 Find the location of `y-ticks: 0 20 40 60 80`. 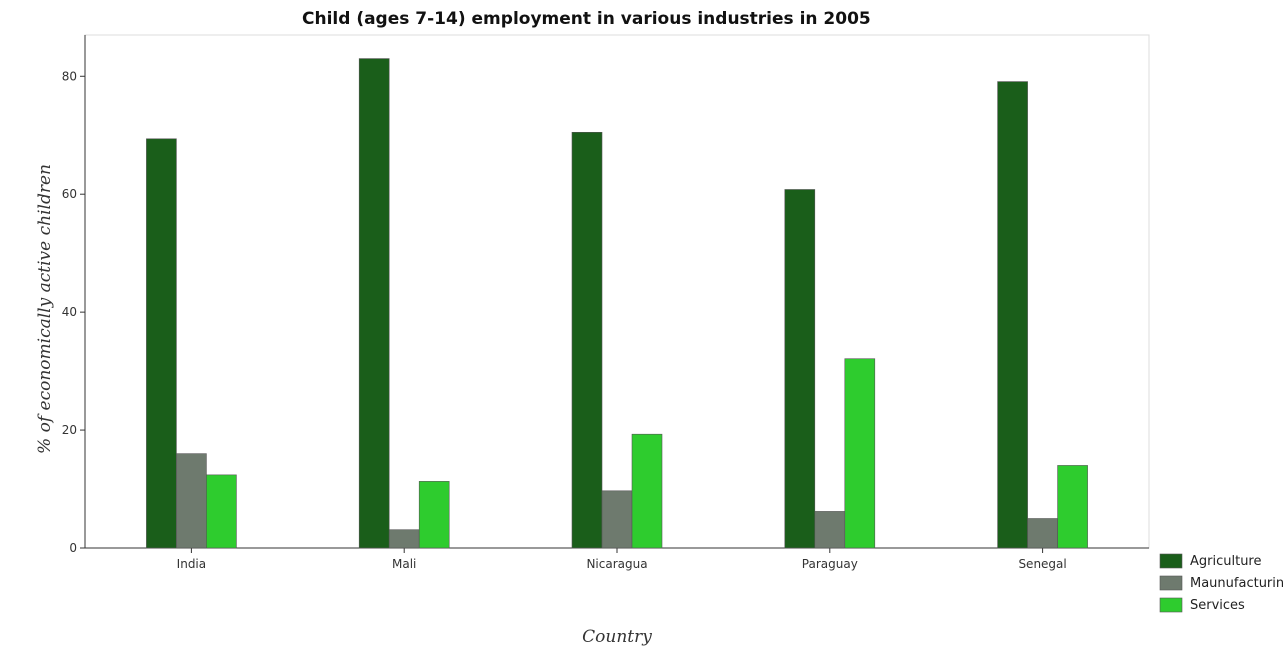

y-ticks: 0 20 40 60 80 is located at coordinates (73, 312).